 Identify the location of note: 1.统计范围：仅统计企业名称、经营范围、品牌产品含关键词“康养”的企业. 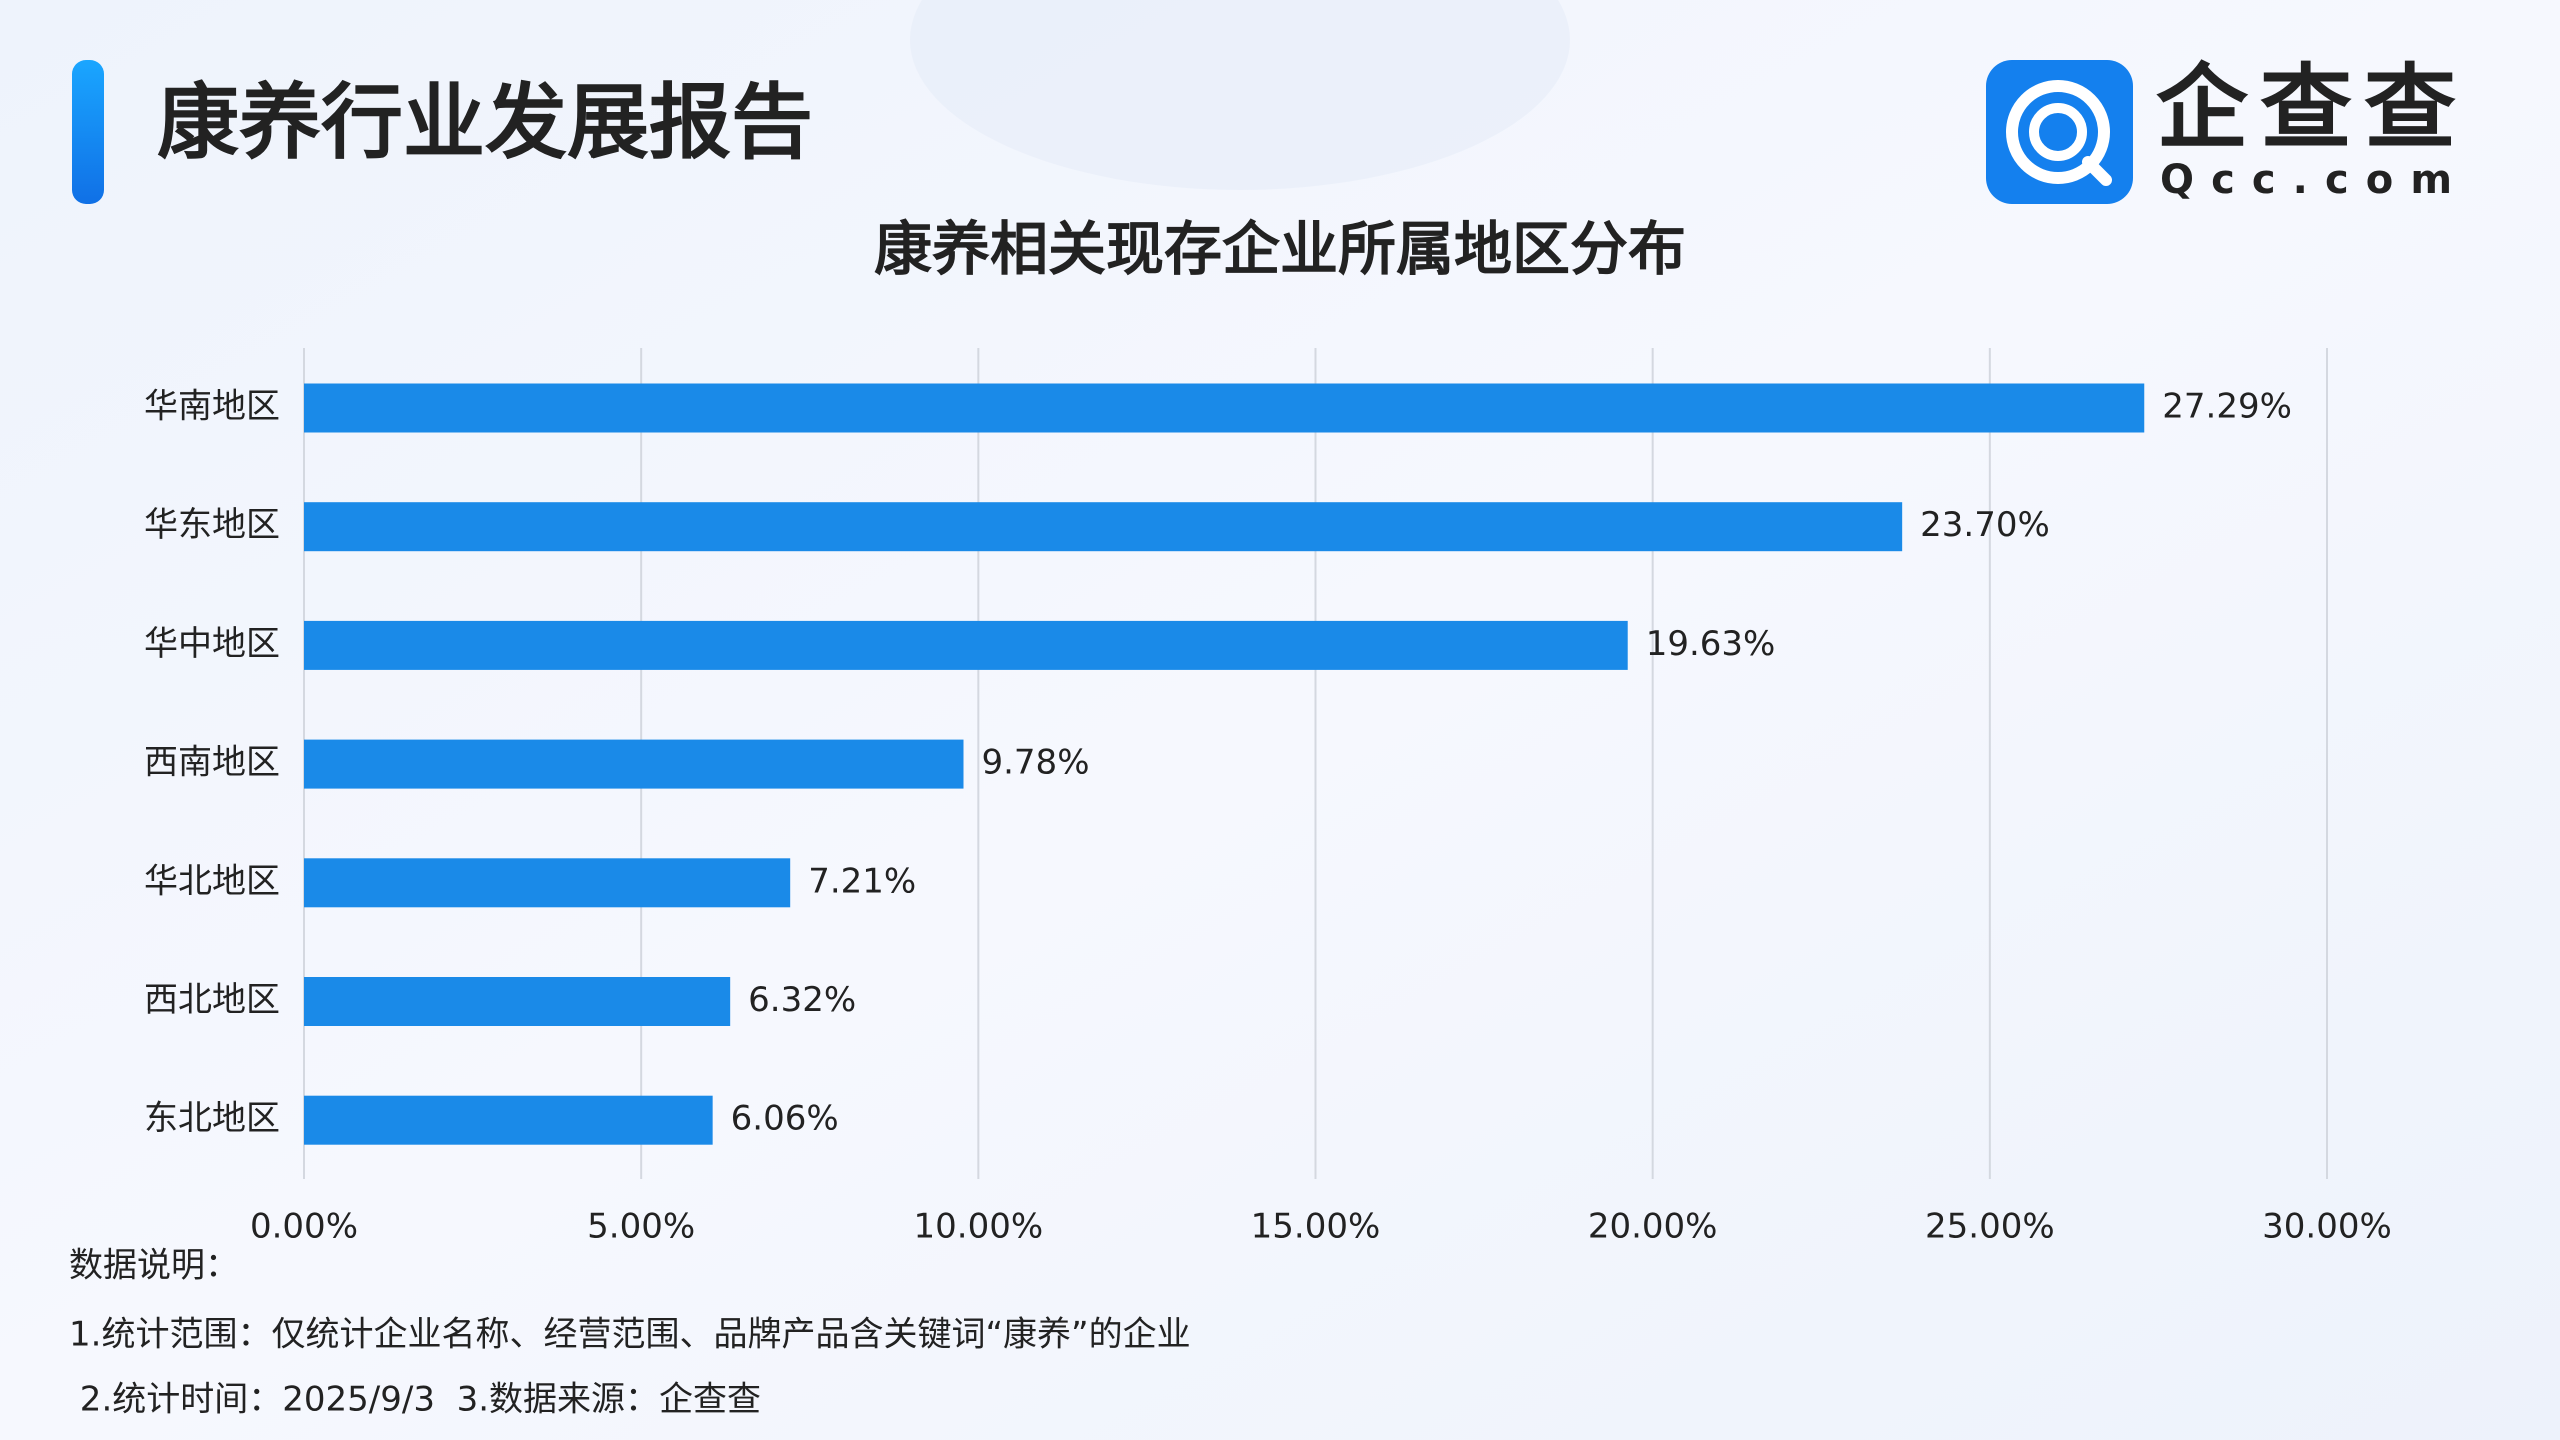
(630, 1335).